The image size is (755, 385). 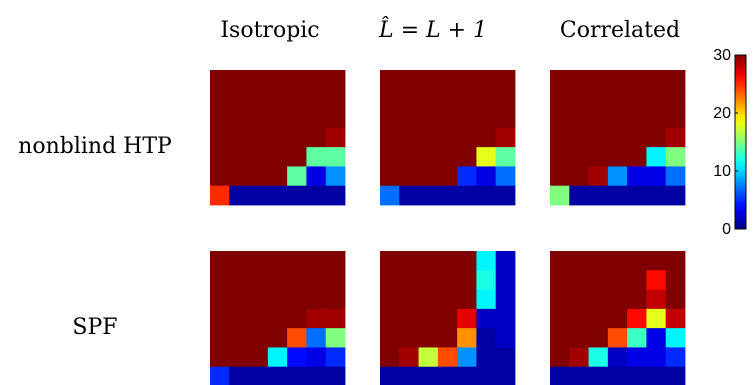 I want to click on column-title: Correlated, so click(x=620, y=30).